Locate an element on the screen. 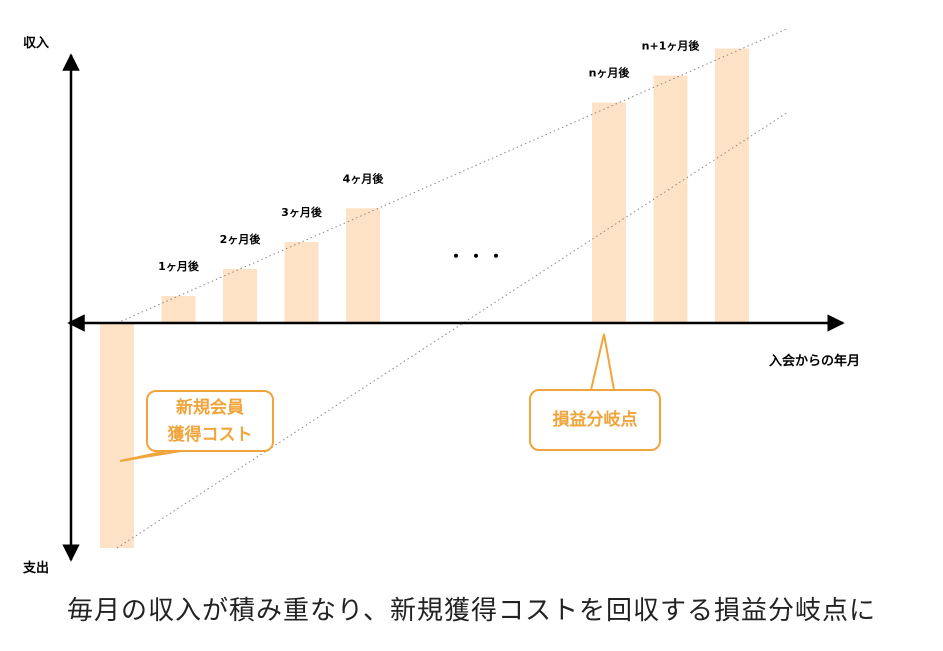  bar-label-9: n+1ヶ月後 is located at coordinates (671, 46).